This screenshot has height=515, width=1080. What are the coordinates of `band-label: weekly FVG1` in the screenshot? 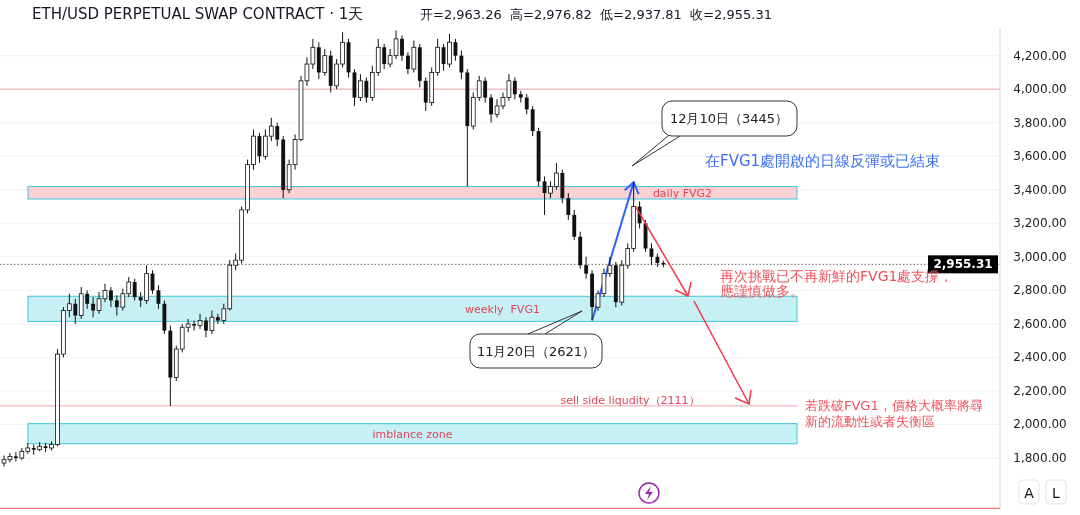 It's located at (502, 309).